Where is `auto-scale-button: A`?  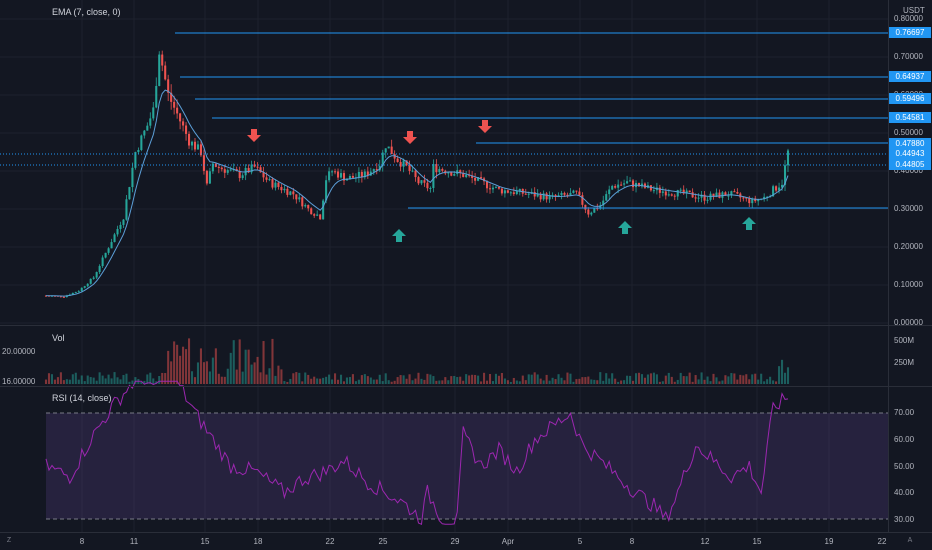 auto-scale-button: A is located at coordinates (910, 540).